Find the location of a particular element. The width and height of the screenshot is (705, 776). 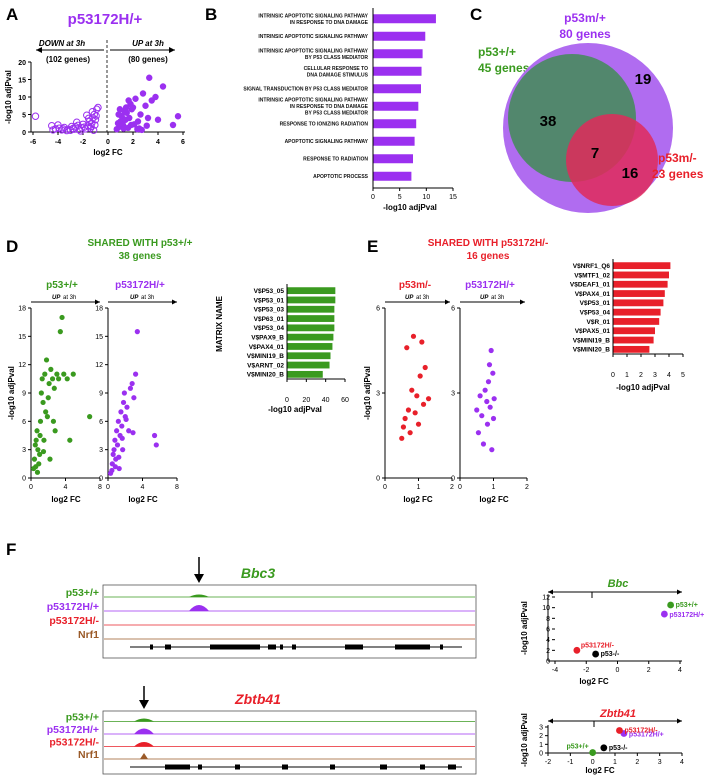

bbc-scatter-point is located at coordinates (577, 650).